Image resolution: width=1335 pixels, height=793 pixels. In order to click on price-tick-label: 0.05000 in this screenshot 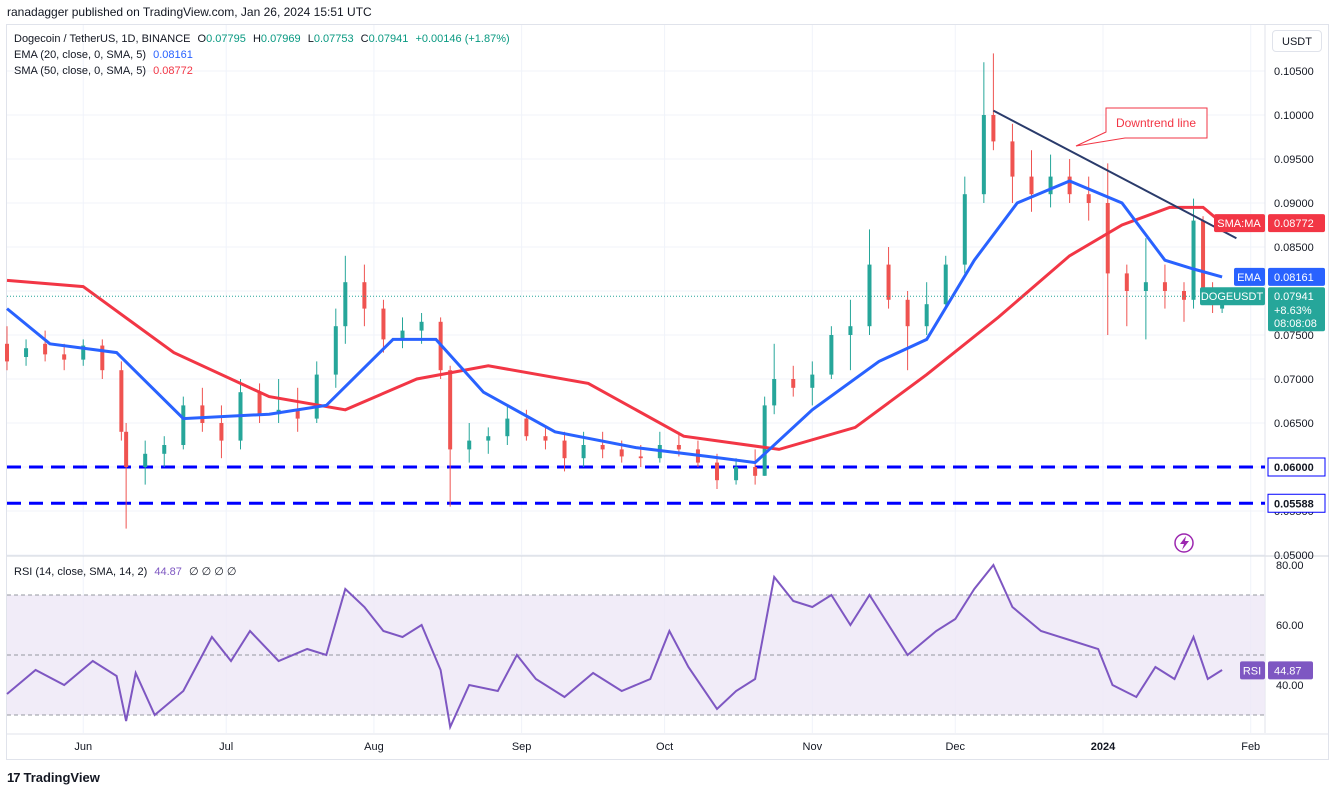, I will do `click(1294, 556)`.